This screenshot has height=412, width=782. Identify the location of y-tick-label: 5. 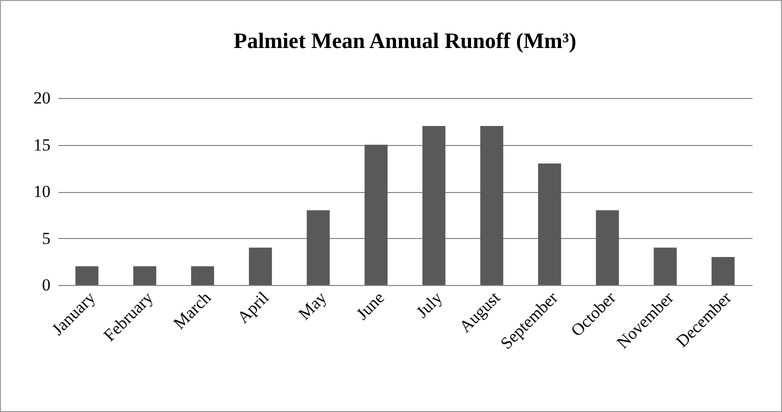
(46, 238).